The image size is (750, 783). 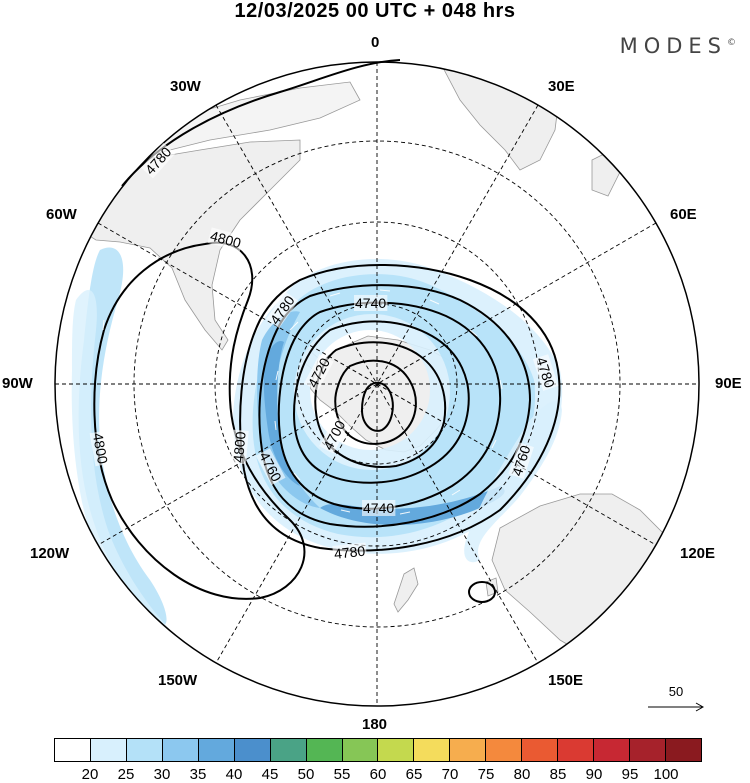 I want to click on colorbar-tick-label: 100, so click(x=666, y=774).